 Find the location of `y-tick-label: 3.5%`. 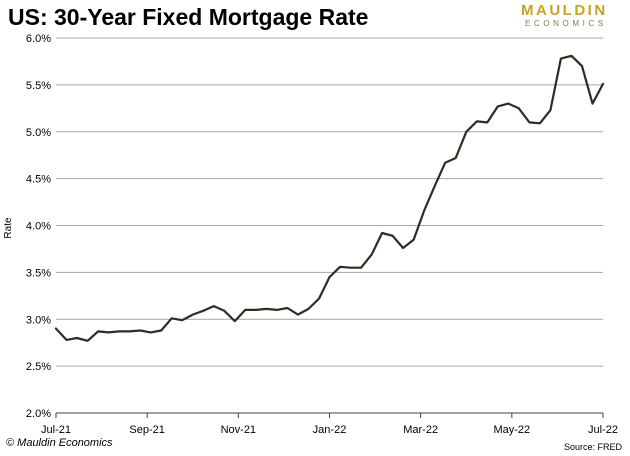

y-tick-label: 3.5% is located at coordinates (38, 273).